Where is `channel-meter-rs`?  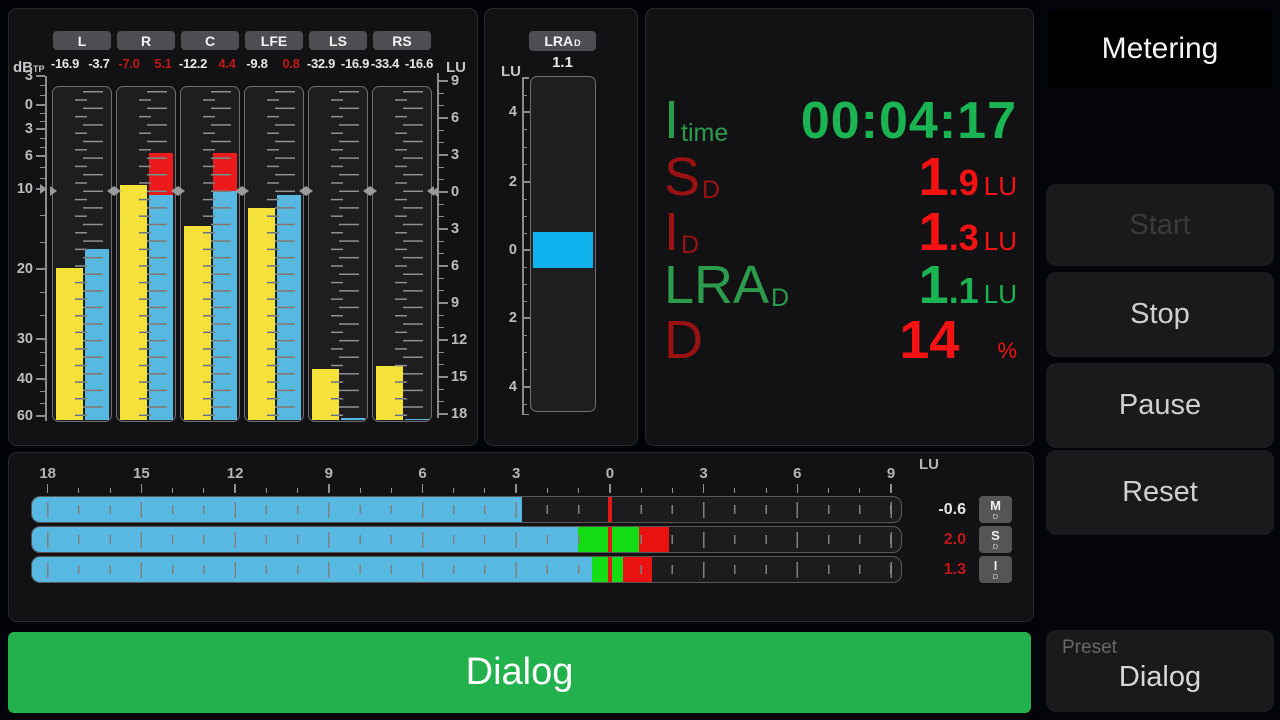
channel-meter-rs is located at coordinates (402, 254).